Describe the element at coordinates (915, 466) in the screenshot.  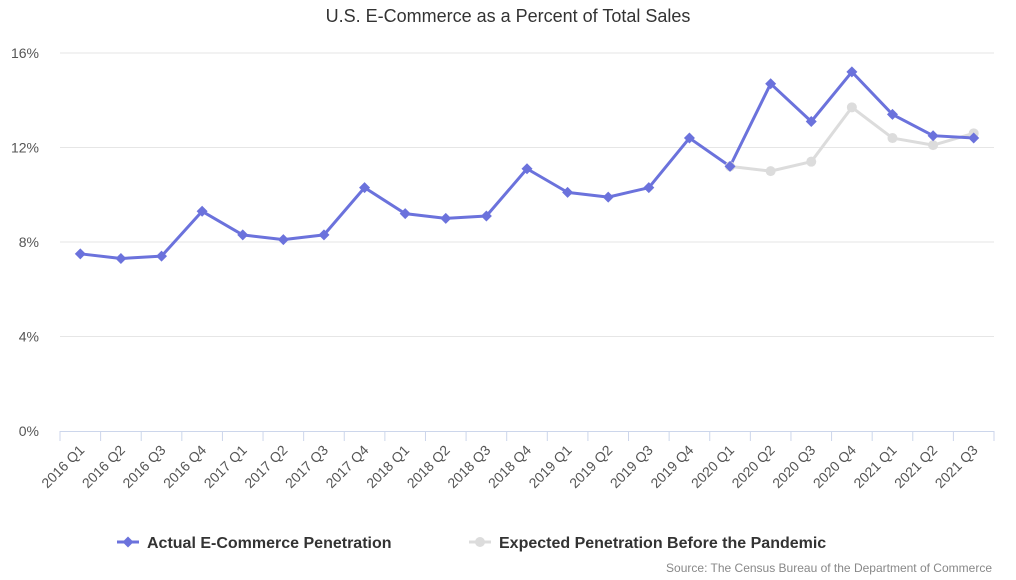
I see `x-tick-label: 2021 Q2` at that location.